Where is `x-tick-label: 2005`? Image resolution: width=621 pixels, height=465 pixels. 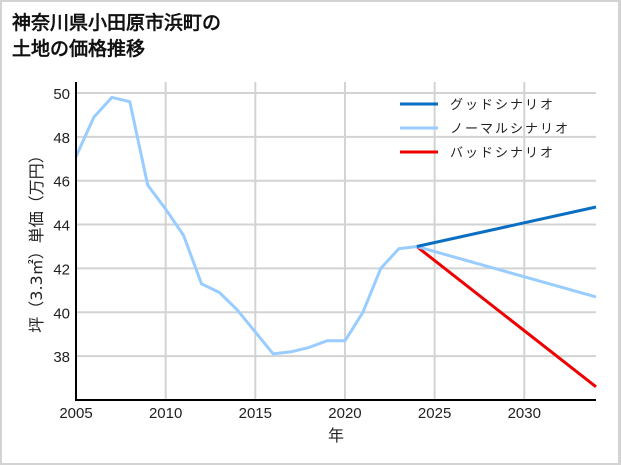 x-tick-label: 2005 is located at coordinates (75, 413).